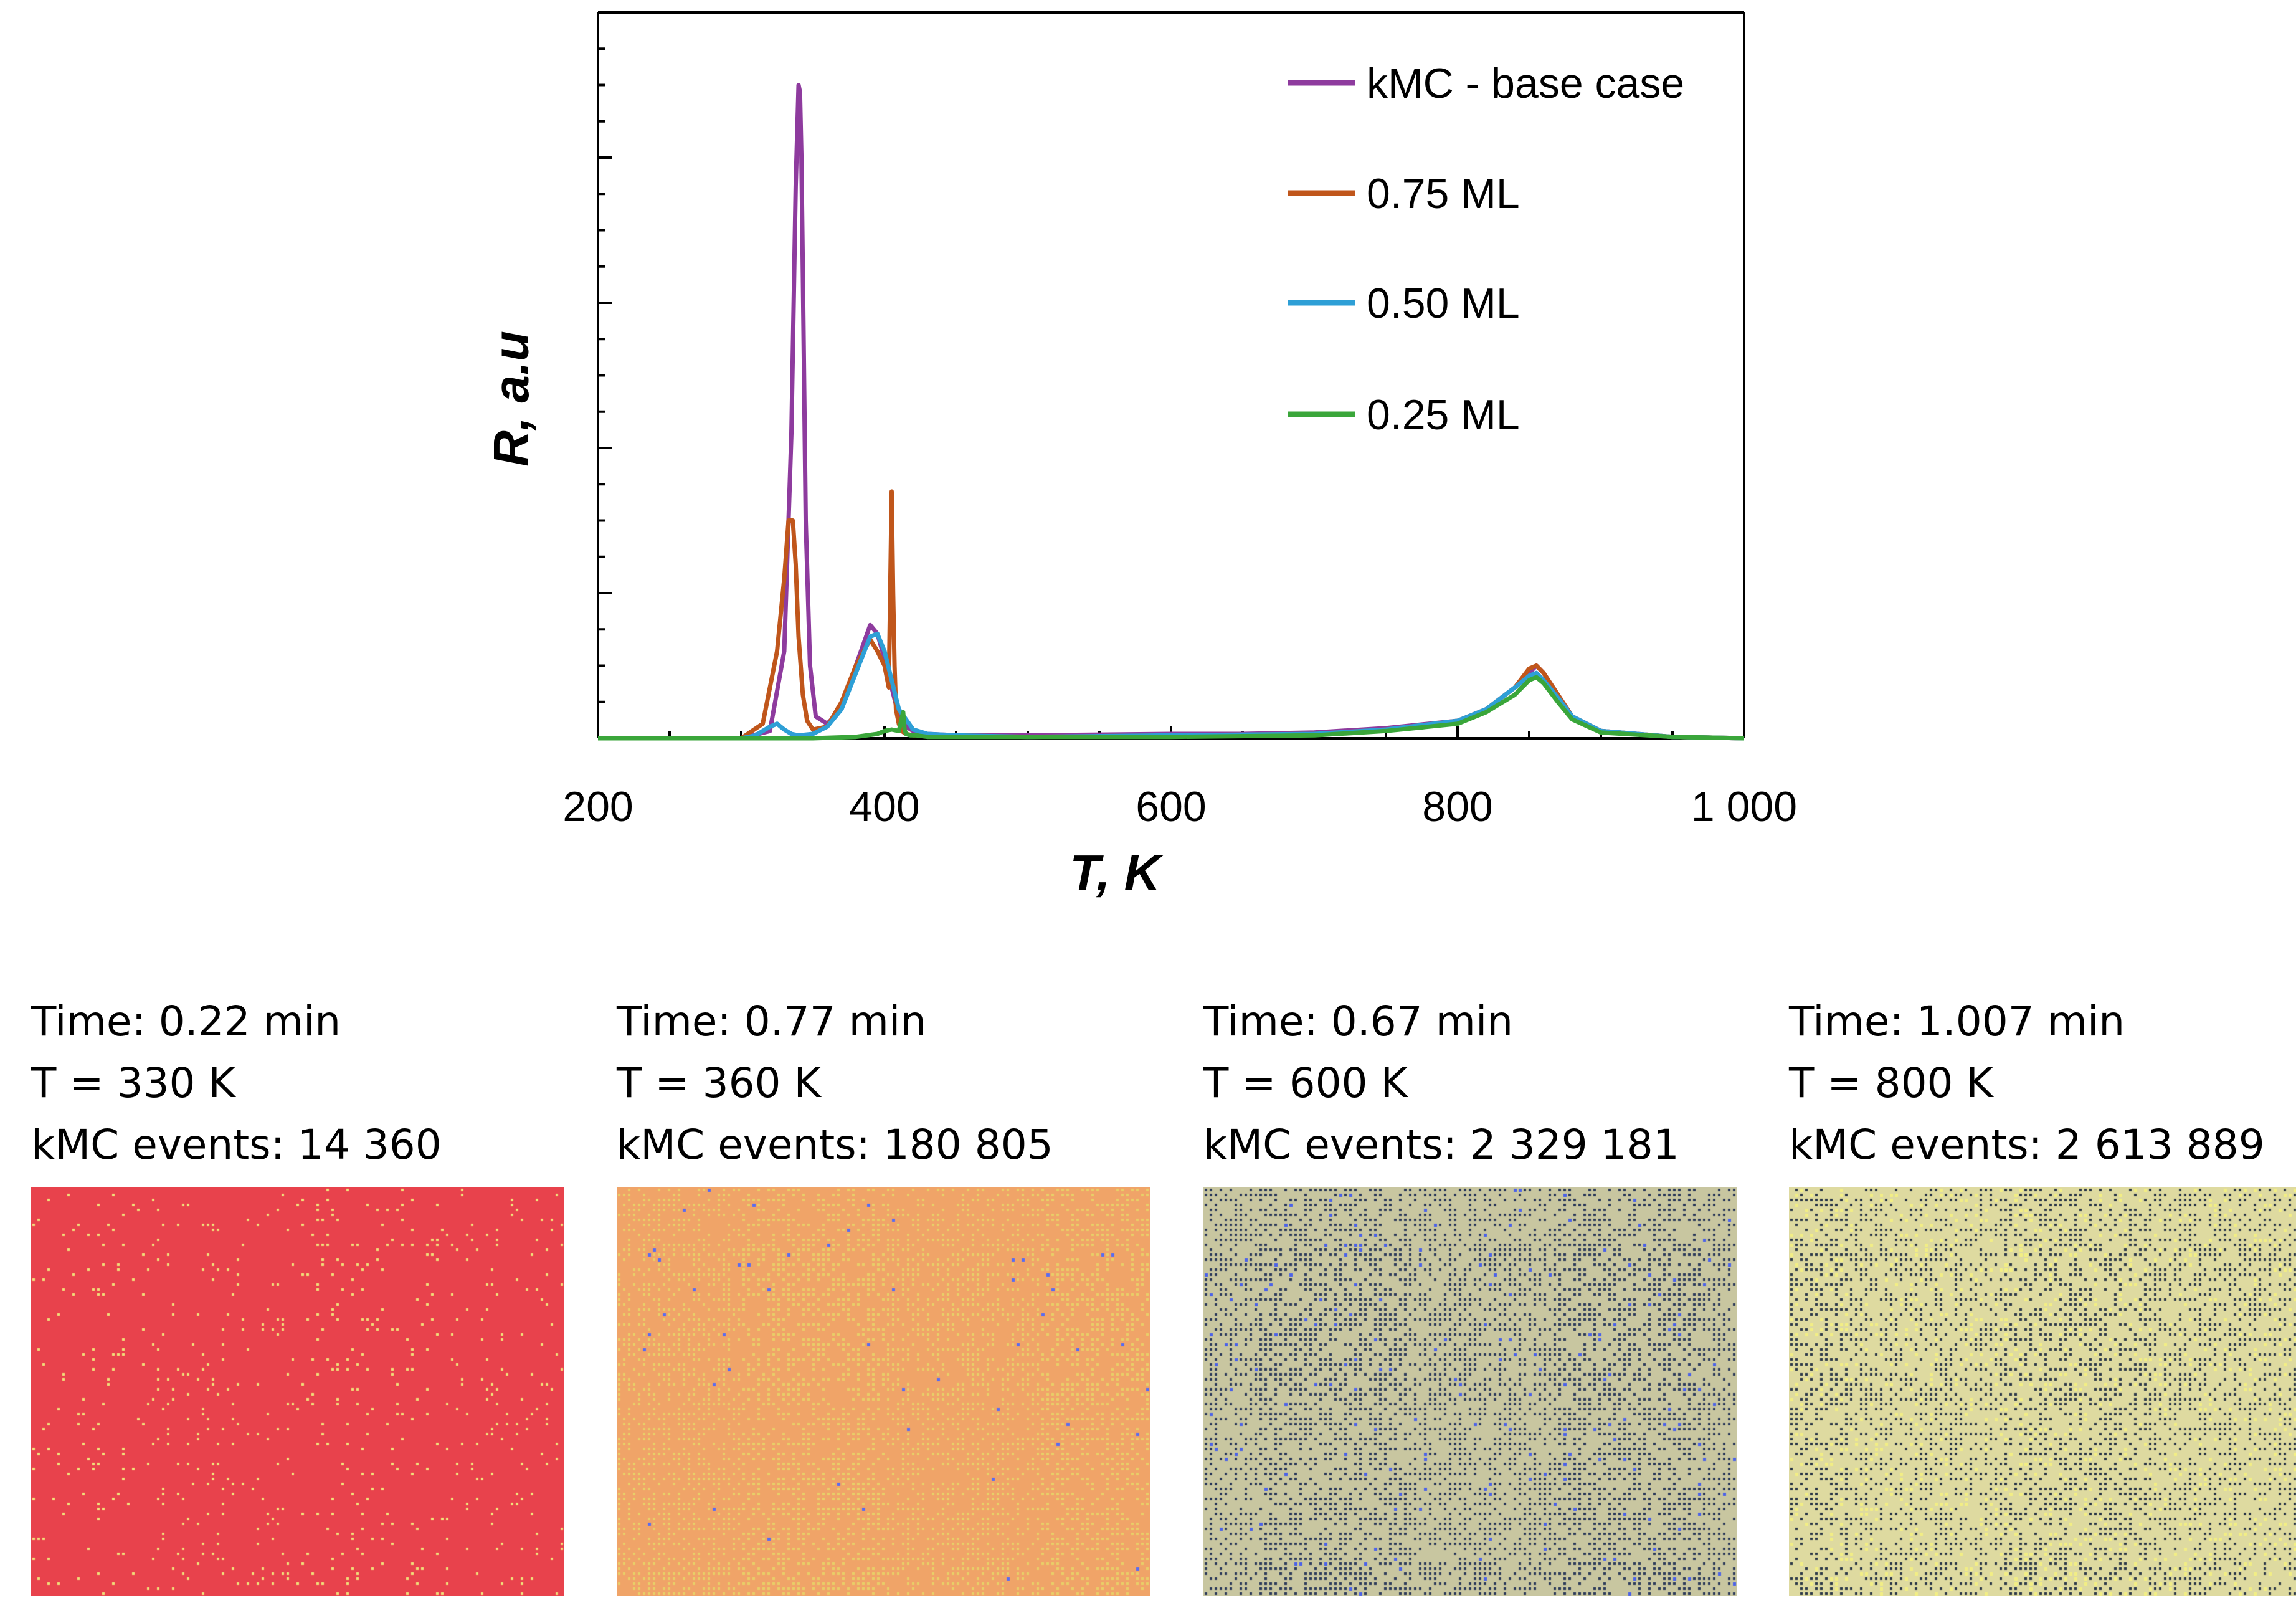 This screenshot has width=2296, height=1598. What do you see at coordinates (1358, 1021) in the screenshot?
I see `snapshot-time: Time: 0.67 min` at bounding box center [1358, 1021].